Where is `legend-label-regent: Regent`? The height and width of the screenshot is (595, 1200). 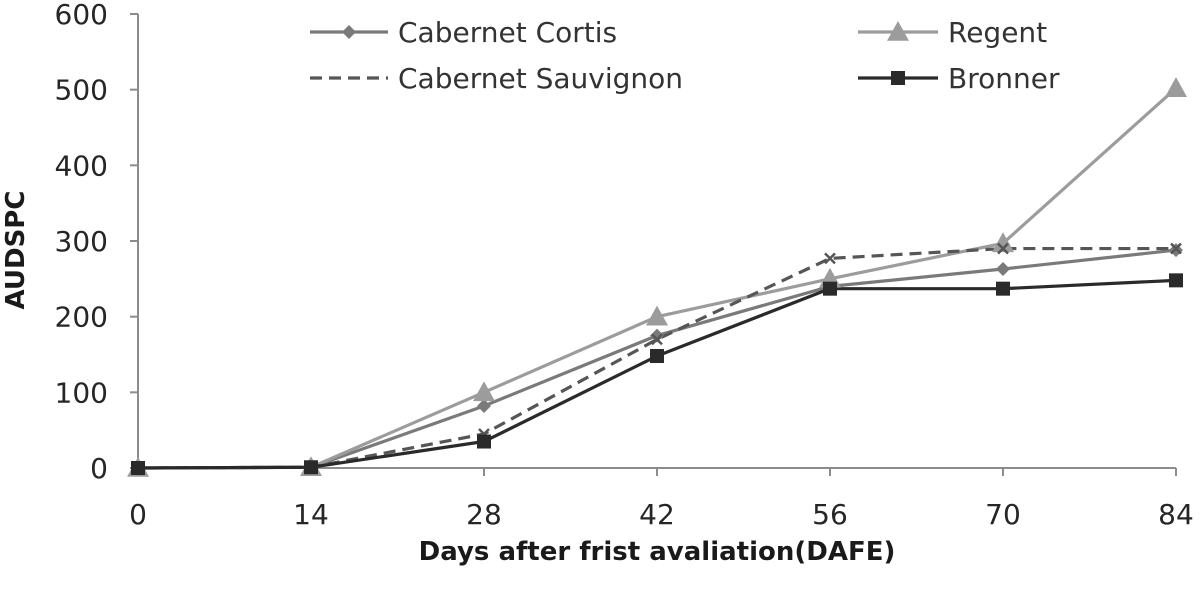 legend-label-regent: Regent is located at coordinates (997, 32).